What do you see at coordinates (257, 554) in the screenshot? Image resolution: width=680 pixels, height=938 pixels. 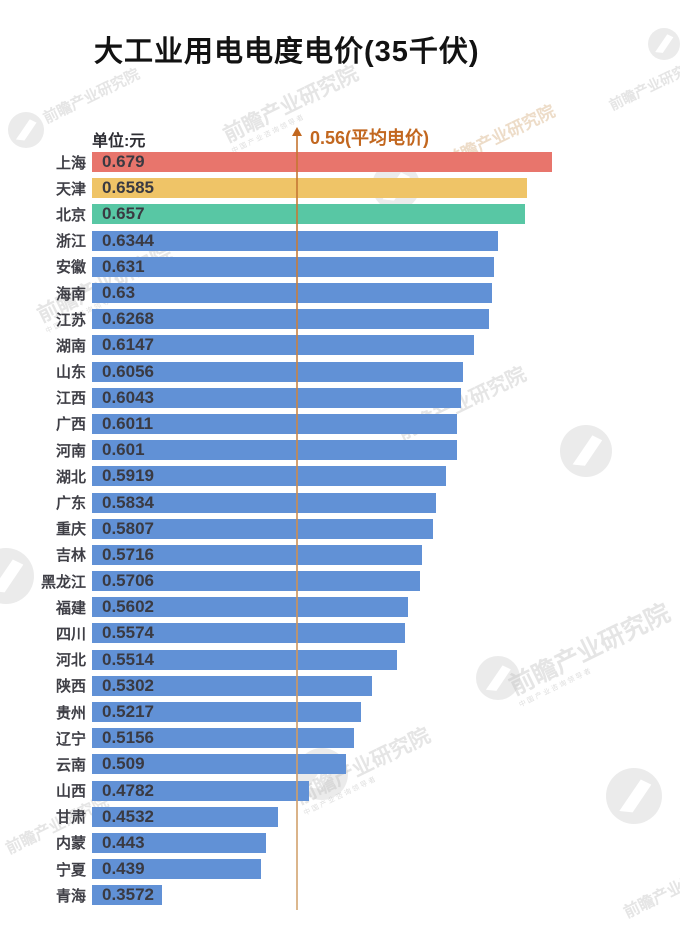 I see `bar: 0.5716` at bounding box center [257, 554].